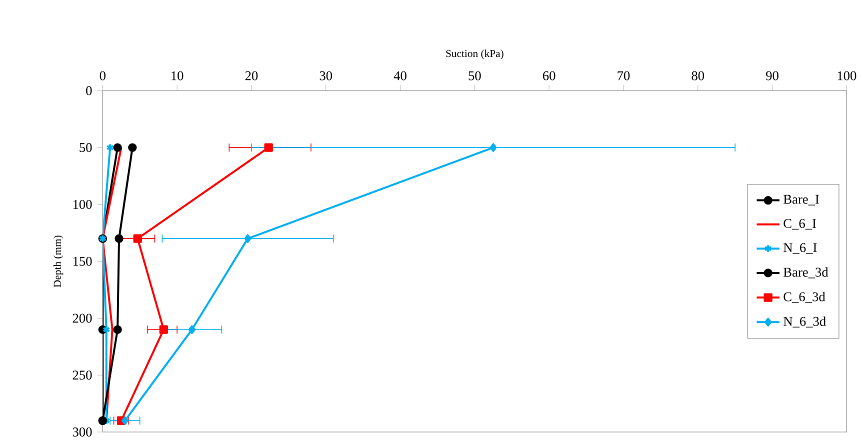 The image size is (862, 442). What do you see at coordinates (800, 248) in the screenshot?
I see `legend-label: N_6_I` at bounding box center [800, 248].